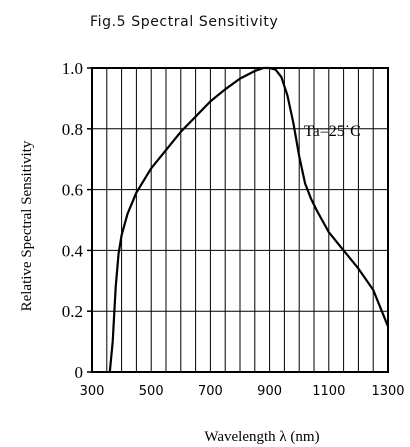  What do you see at coordinates (27, 225) in the screenshot?
I see `y-axis-label: Relative Spectral Sensitivity` at bounding box center [27, 225].